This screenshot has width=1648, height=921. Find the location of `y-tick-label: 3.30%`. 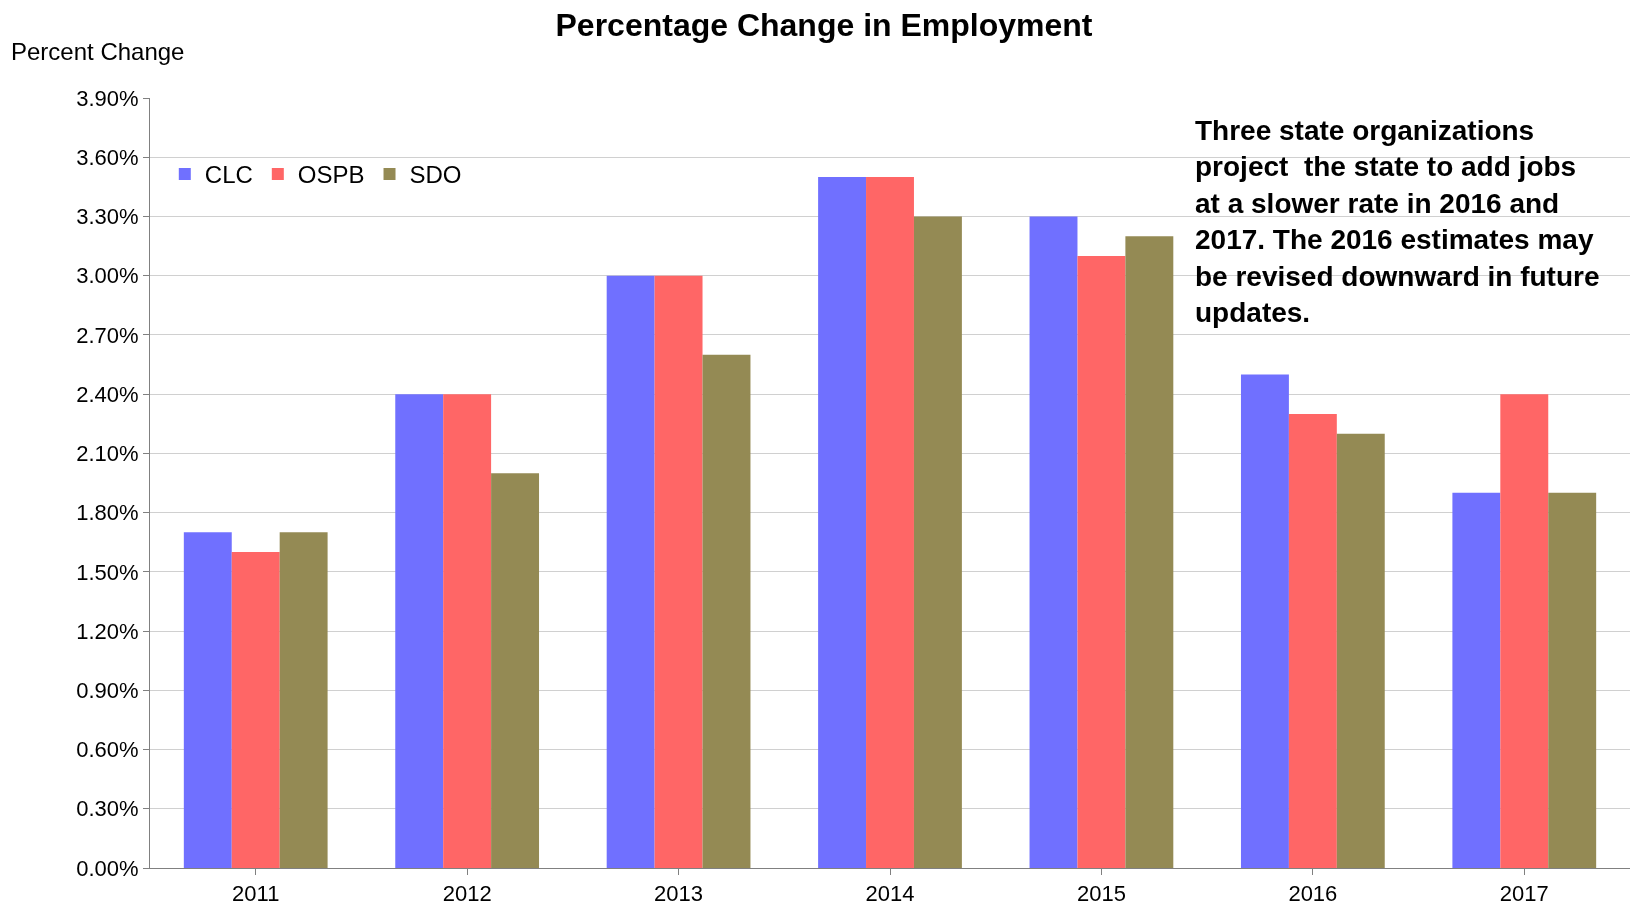

y-tick-label: 3.30% is located at coordinates (107, 217).